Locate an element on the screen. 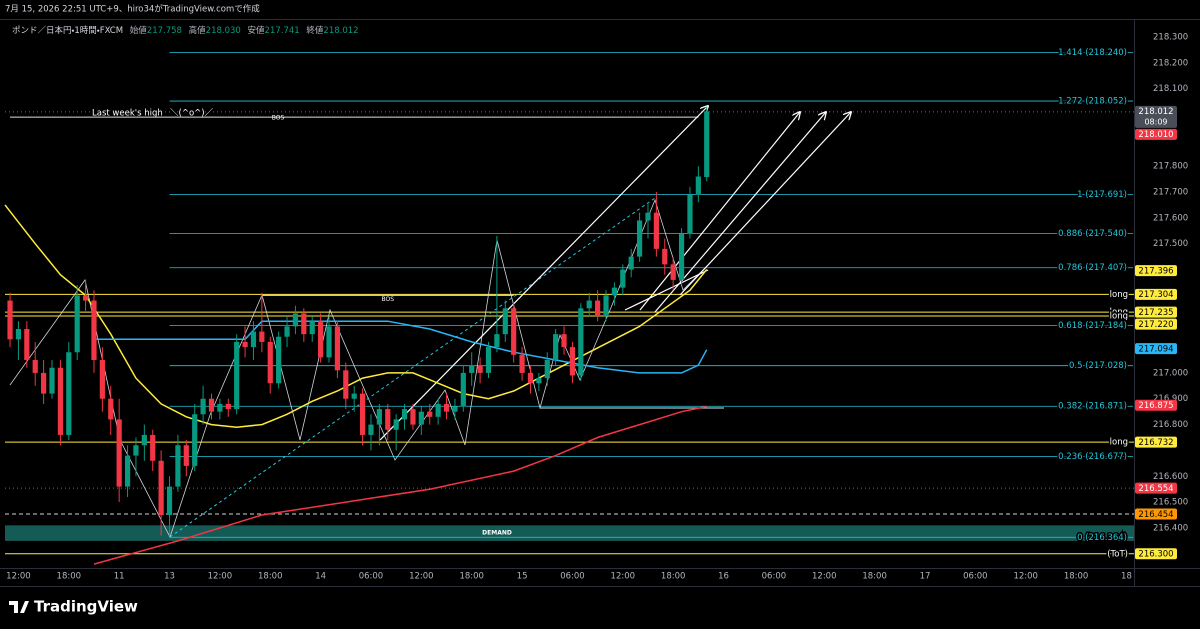 This screenshot has width=1200, height=629. price-tag-label: 216.554 is located at coordinates (1155, 489).